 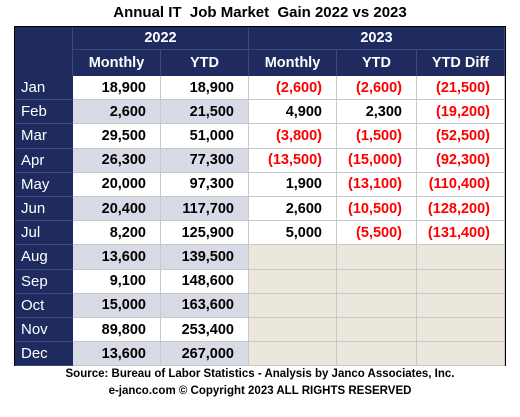 What do you see at coordinates (461, 233) in the screenshot?
I see `value-cell: (131,400)` at bounding box center [461, 233].